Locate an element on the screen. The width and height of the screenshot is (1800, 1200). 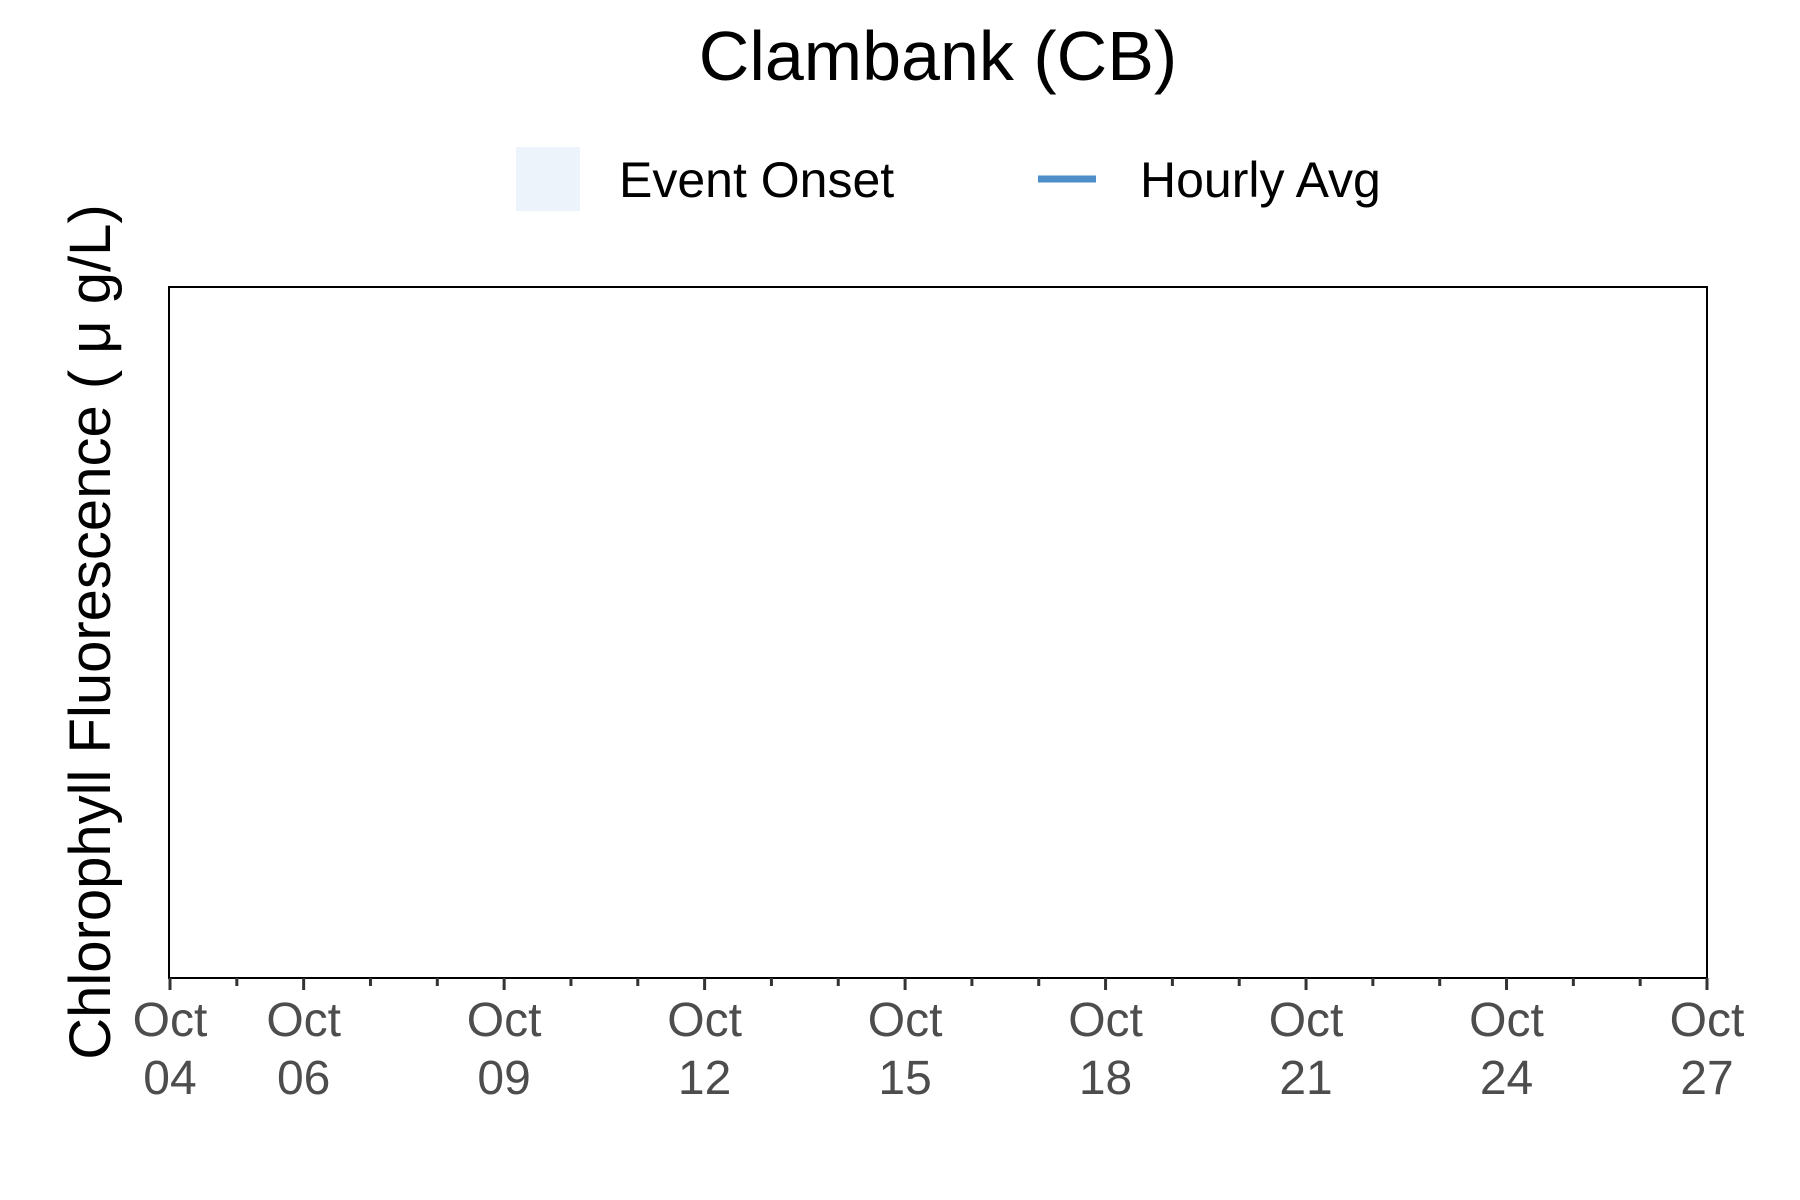
legend-item: Hourly Avg is located at coordinates (1209, 180).